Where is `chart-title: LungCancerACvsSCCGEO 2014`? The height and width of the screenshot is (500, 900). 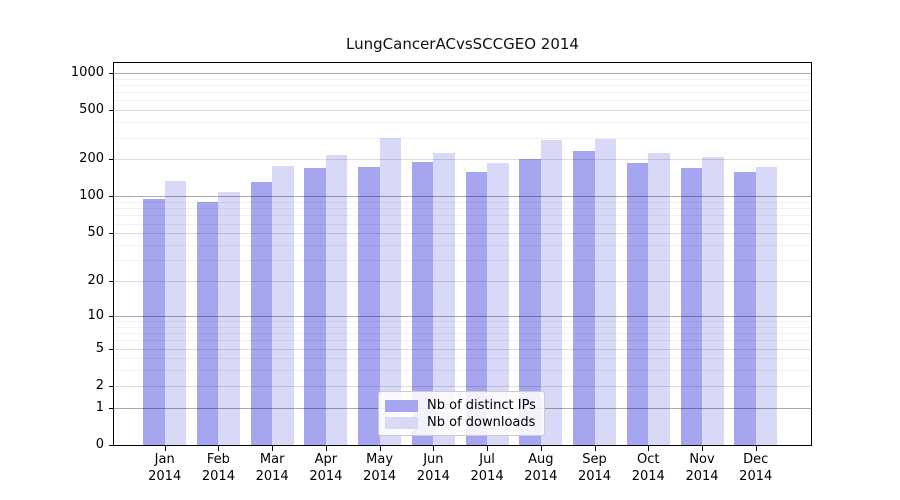 chart-title: LungCancerACvsSCCGEO 2014 is located at coordinates (462, 44).